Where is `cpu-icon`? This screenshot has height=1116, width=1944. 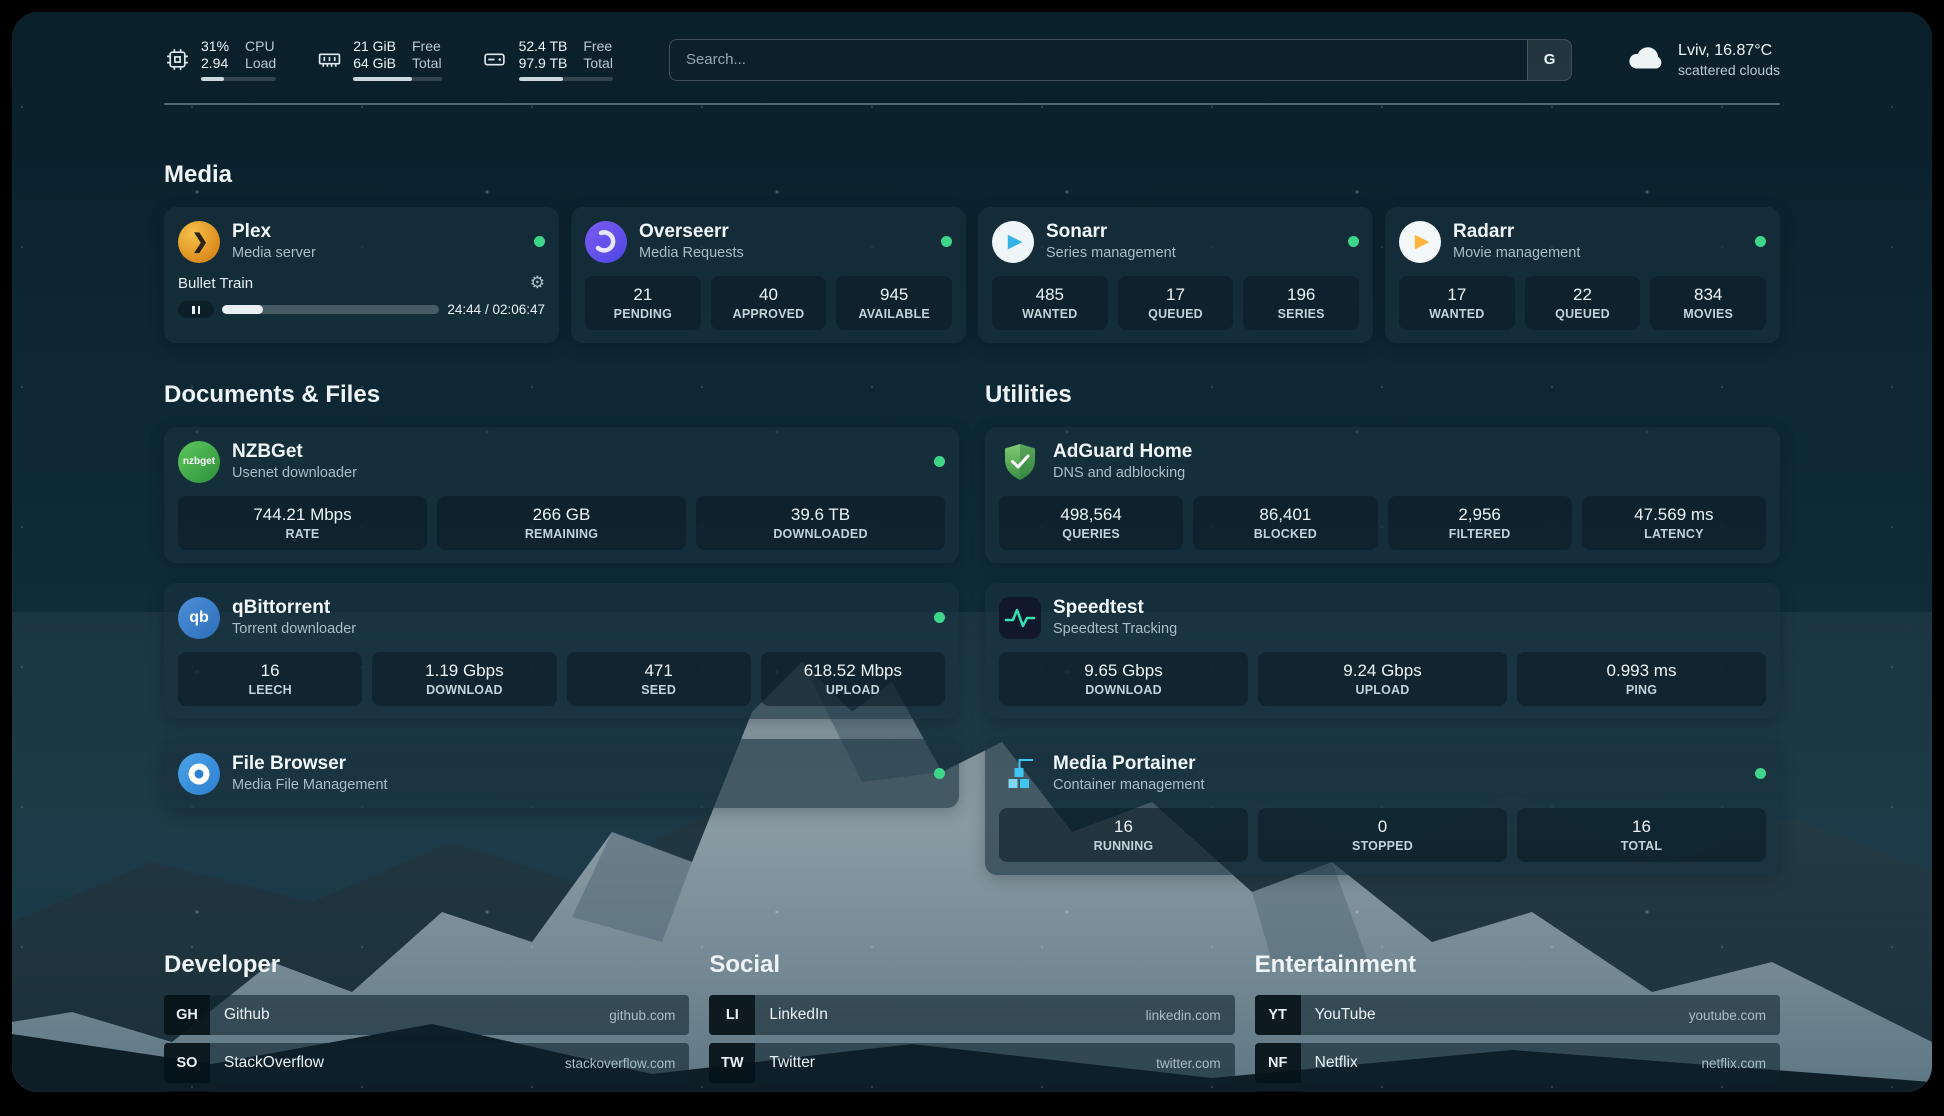
cpu-icon is located at coordinates (177, 60).